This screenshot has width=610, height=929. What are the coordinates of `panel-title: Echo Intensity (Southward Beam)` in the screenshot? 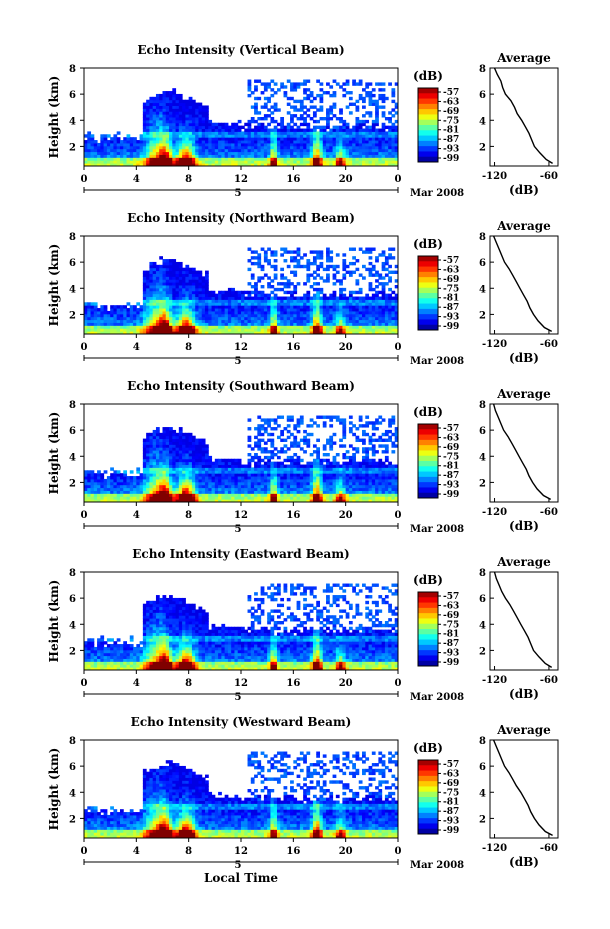 It's located at (241, 386).